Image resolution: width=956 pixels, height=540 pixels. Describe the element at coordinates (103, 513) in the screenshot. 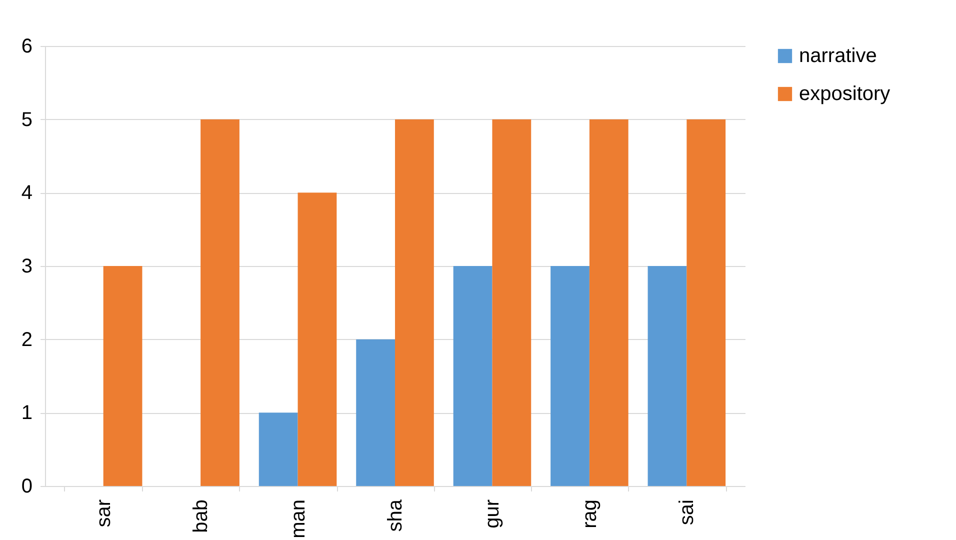

I see `x-tick-label: sar` at that location.